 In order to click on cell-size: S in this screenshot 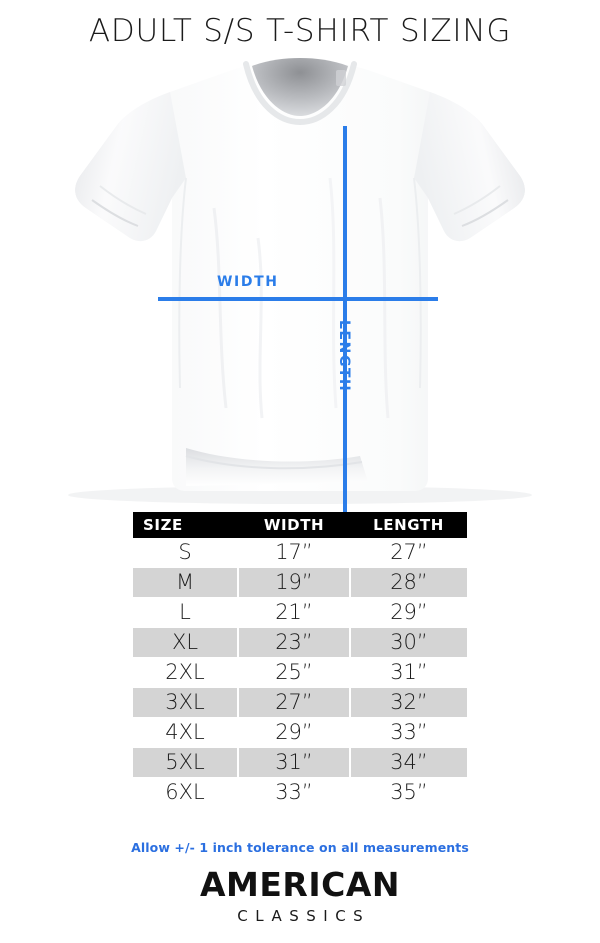, I will do `click(186, 553)`.